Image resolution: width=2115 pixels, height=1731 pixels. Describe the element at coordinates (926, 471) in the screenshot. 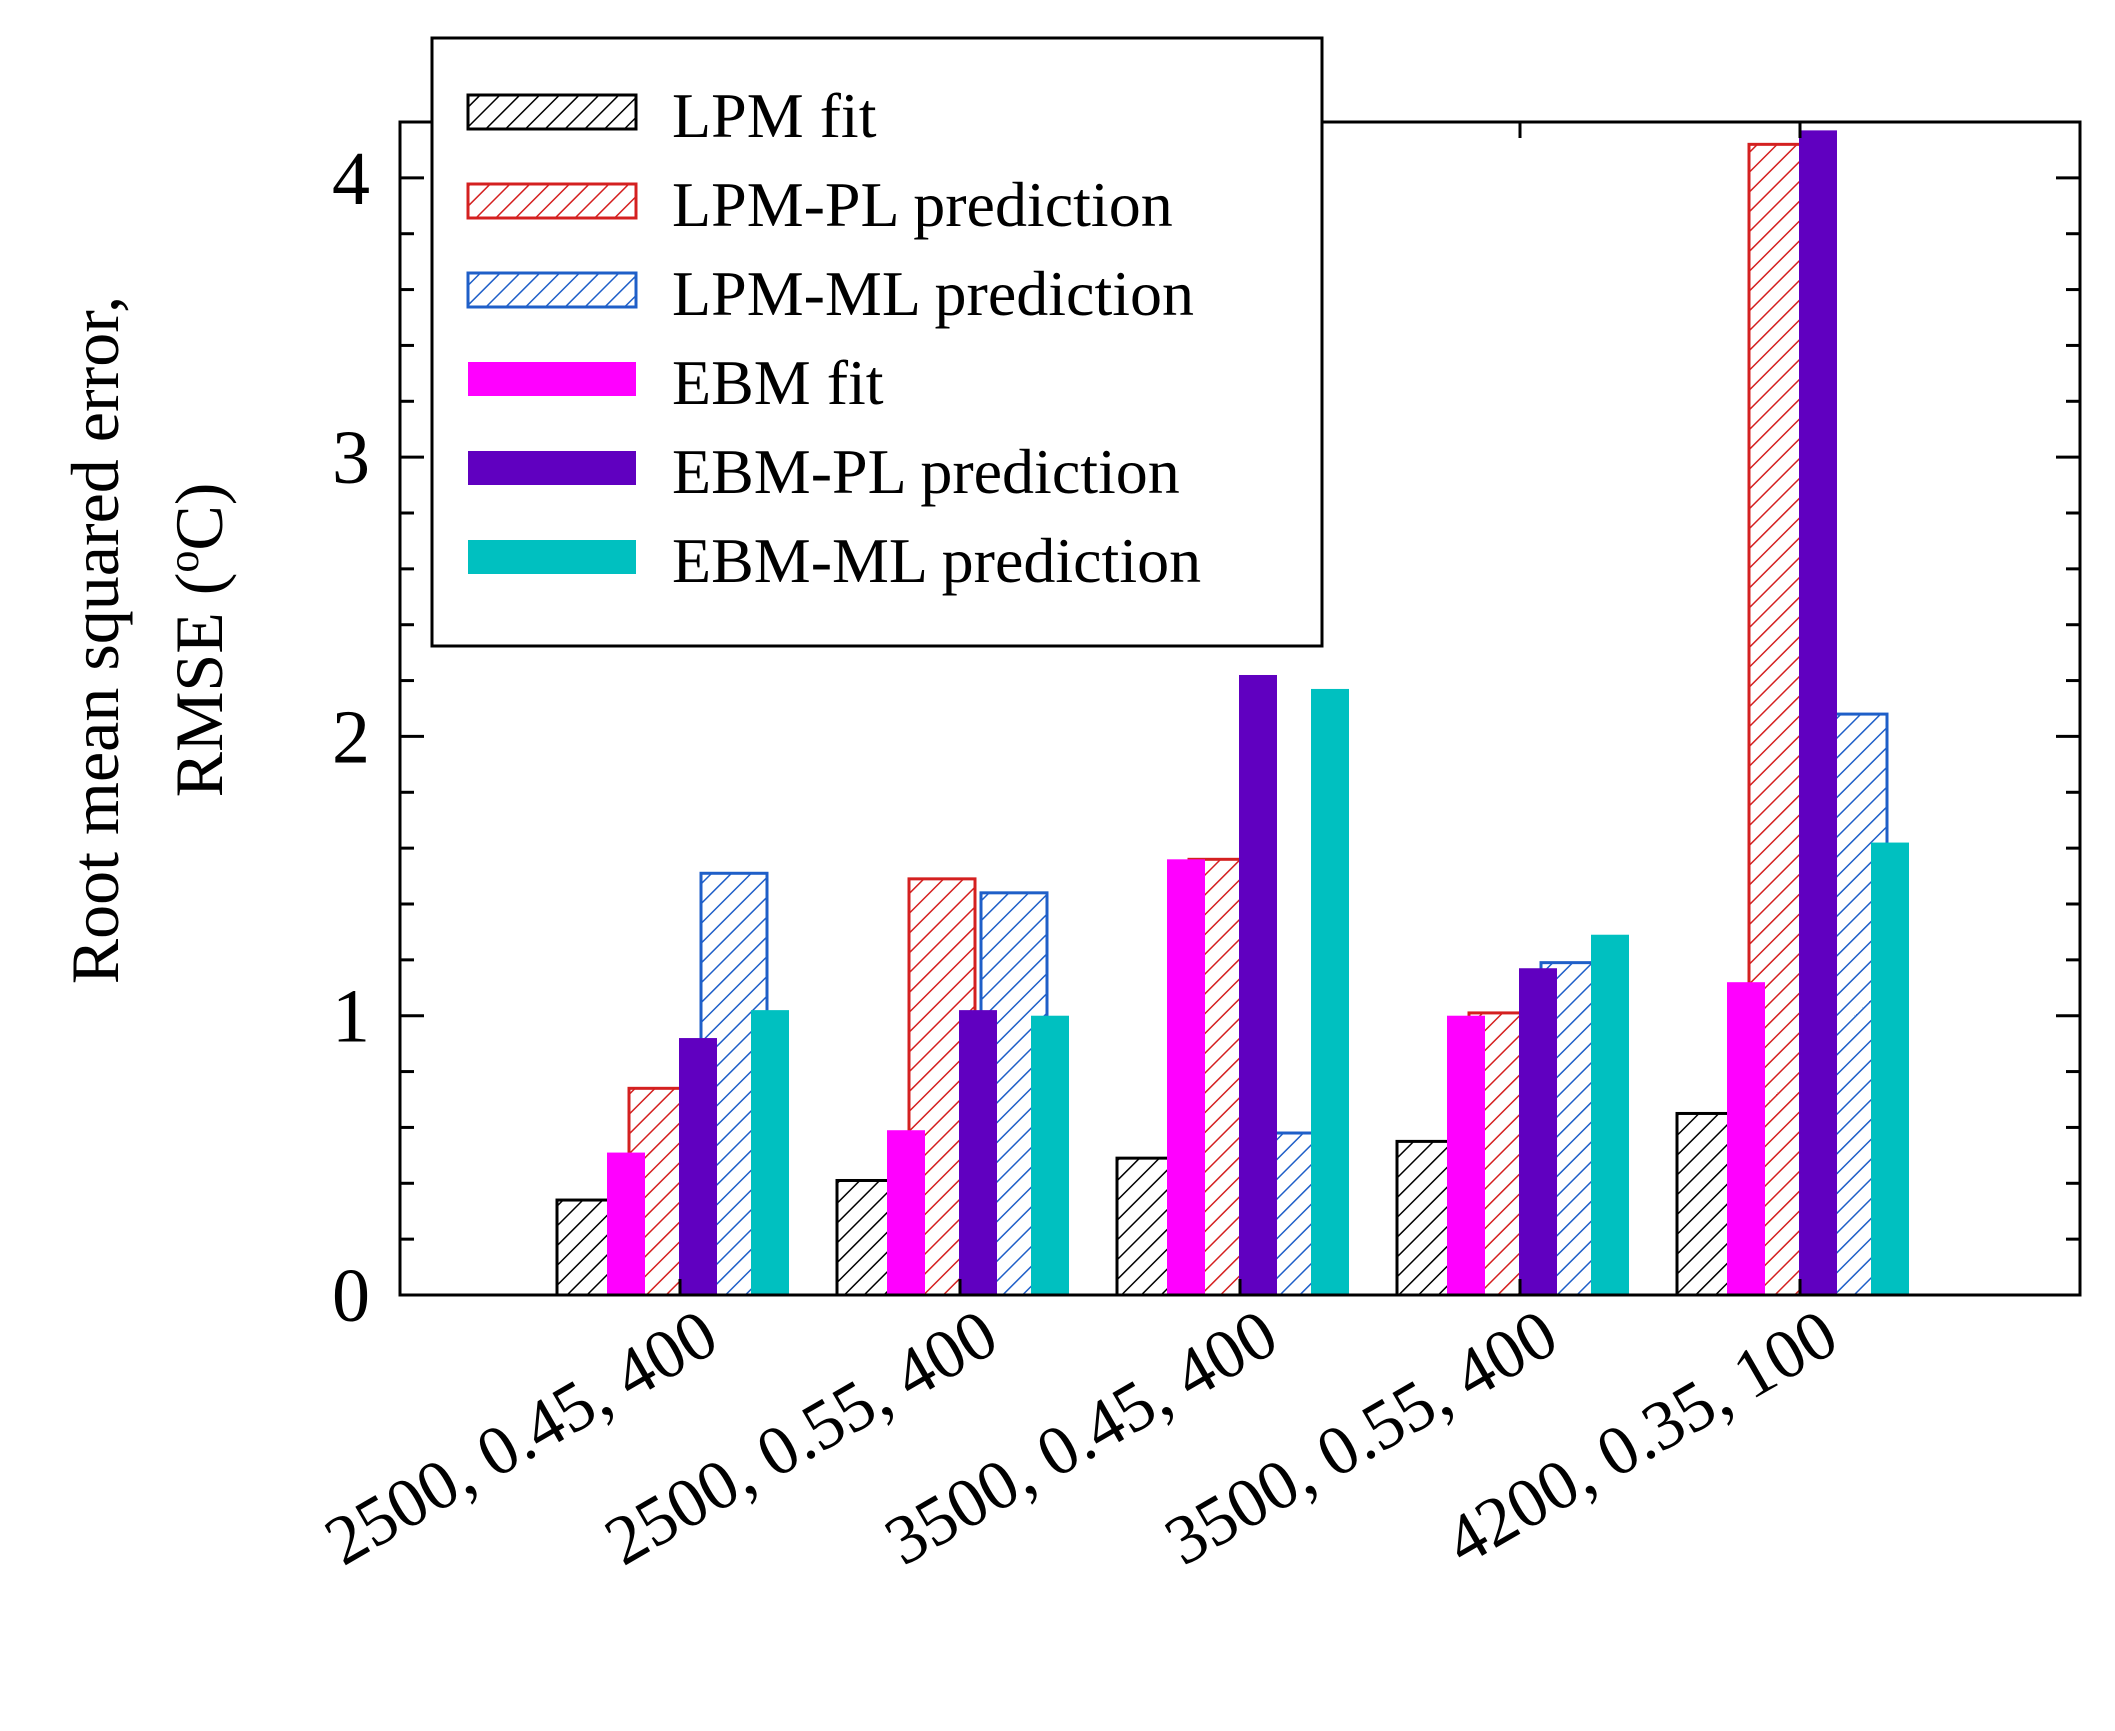

I see `legend-label: EBM-PL prediction` at that location.